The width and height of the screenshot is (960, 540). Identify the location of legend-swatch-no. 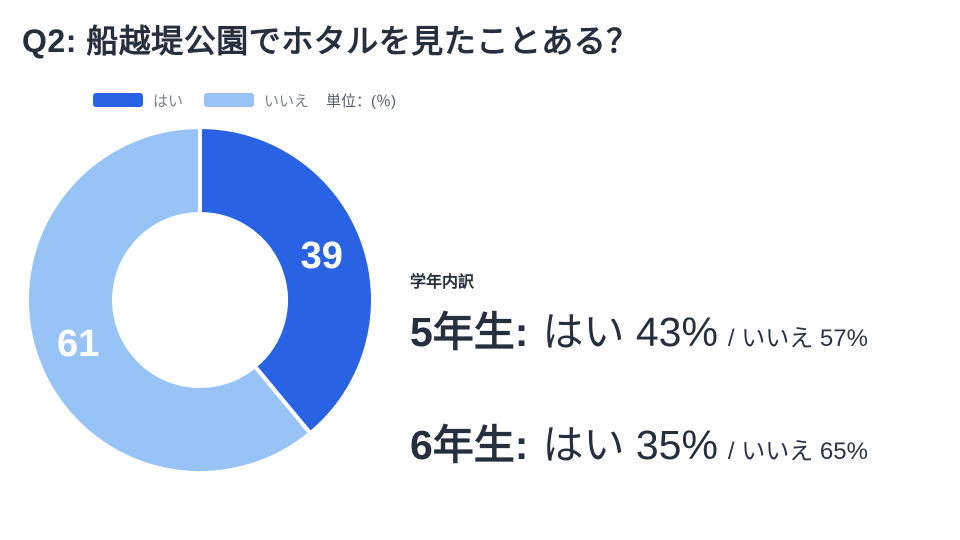
(229, 100).